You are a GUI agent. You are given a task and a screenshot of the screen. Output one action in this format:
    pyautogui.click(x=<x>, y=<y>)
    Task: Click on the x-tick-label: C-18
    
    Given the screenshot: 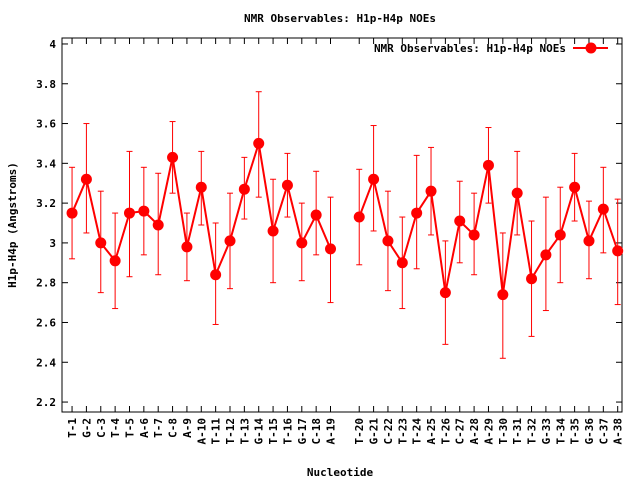 What is the action you would take?
    pyautogui.click(x=316, y=431)
    